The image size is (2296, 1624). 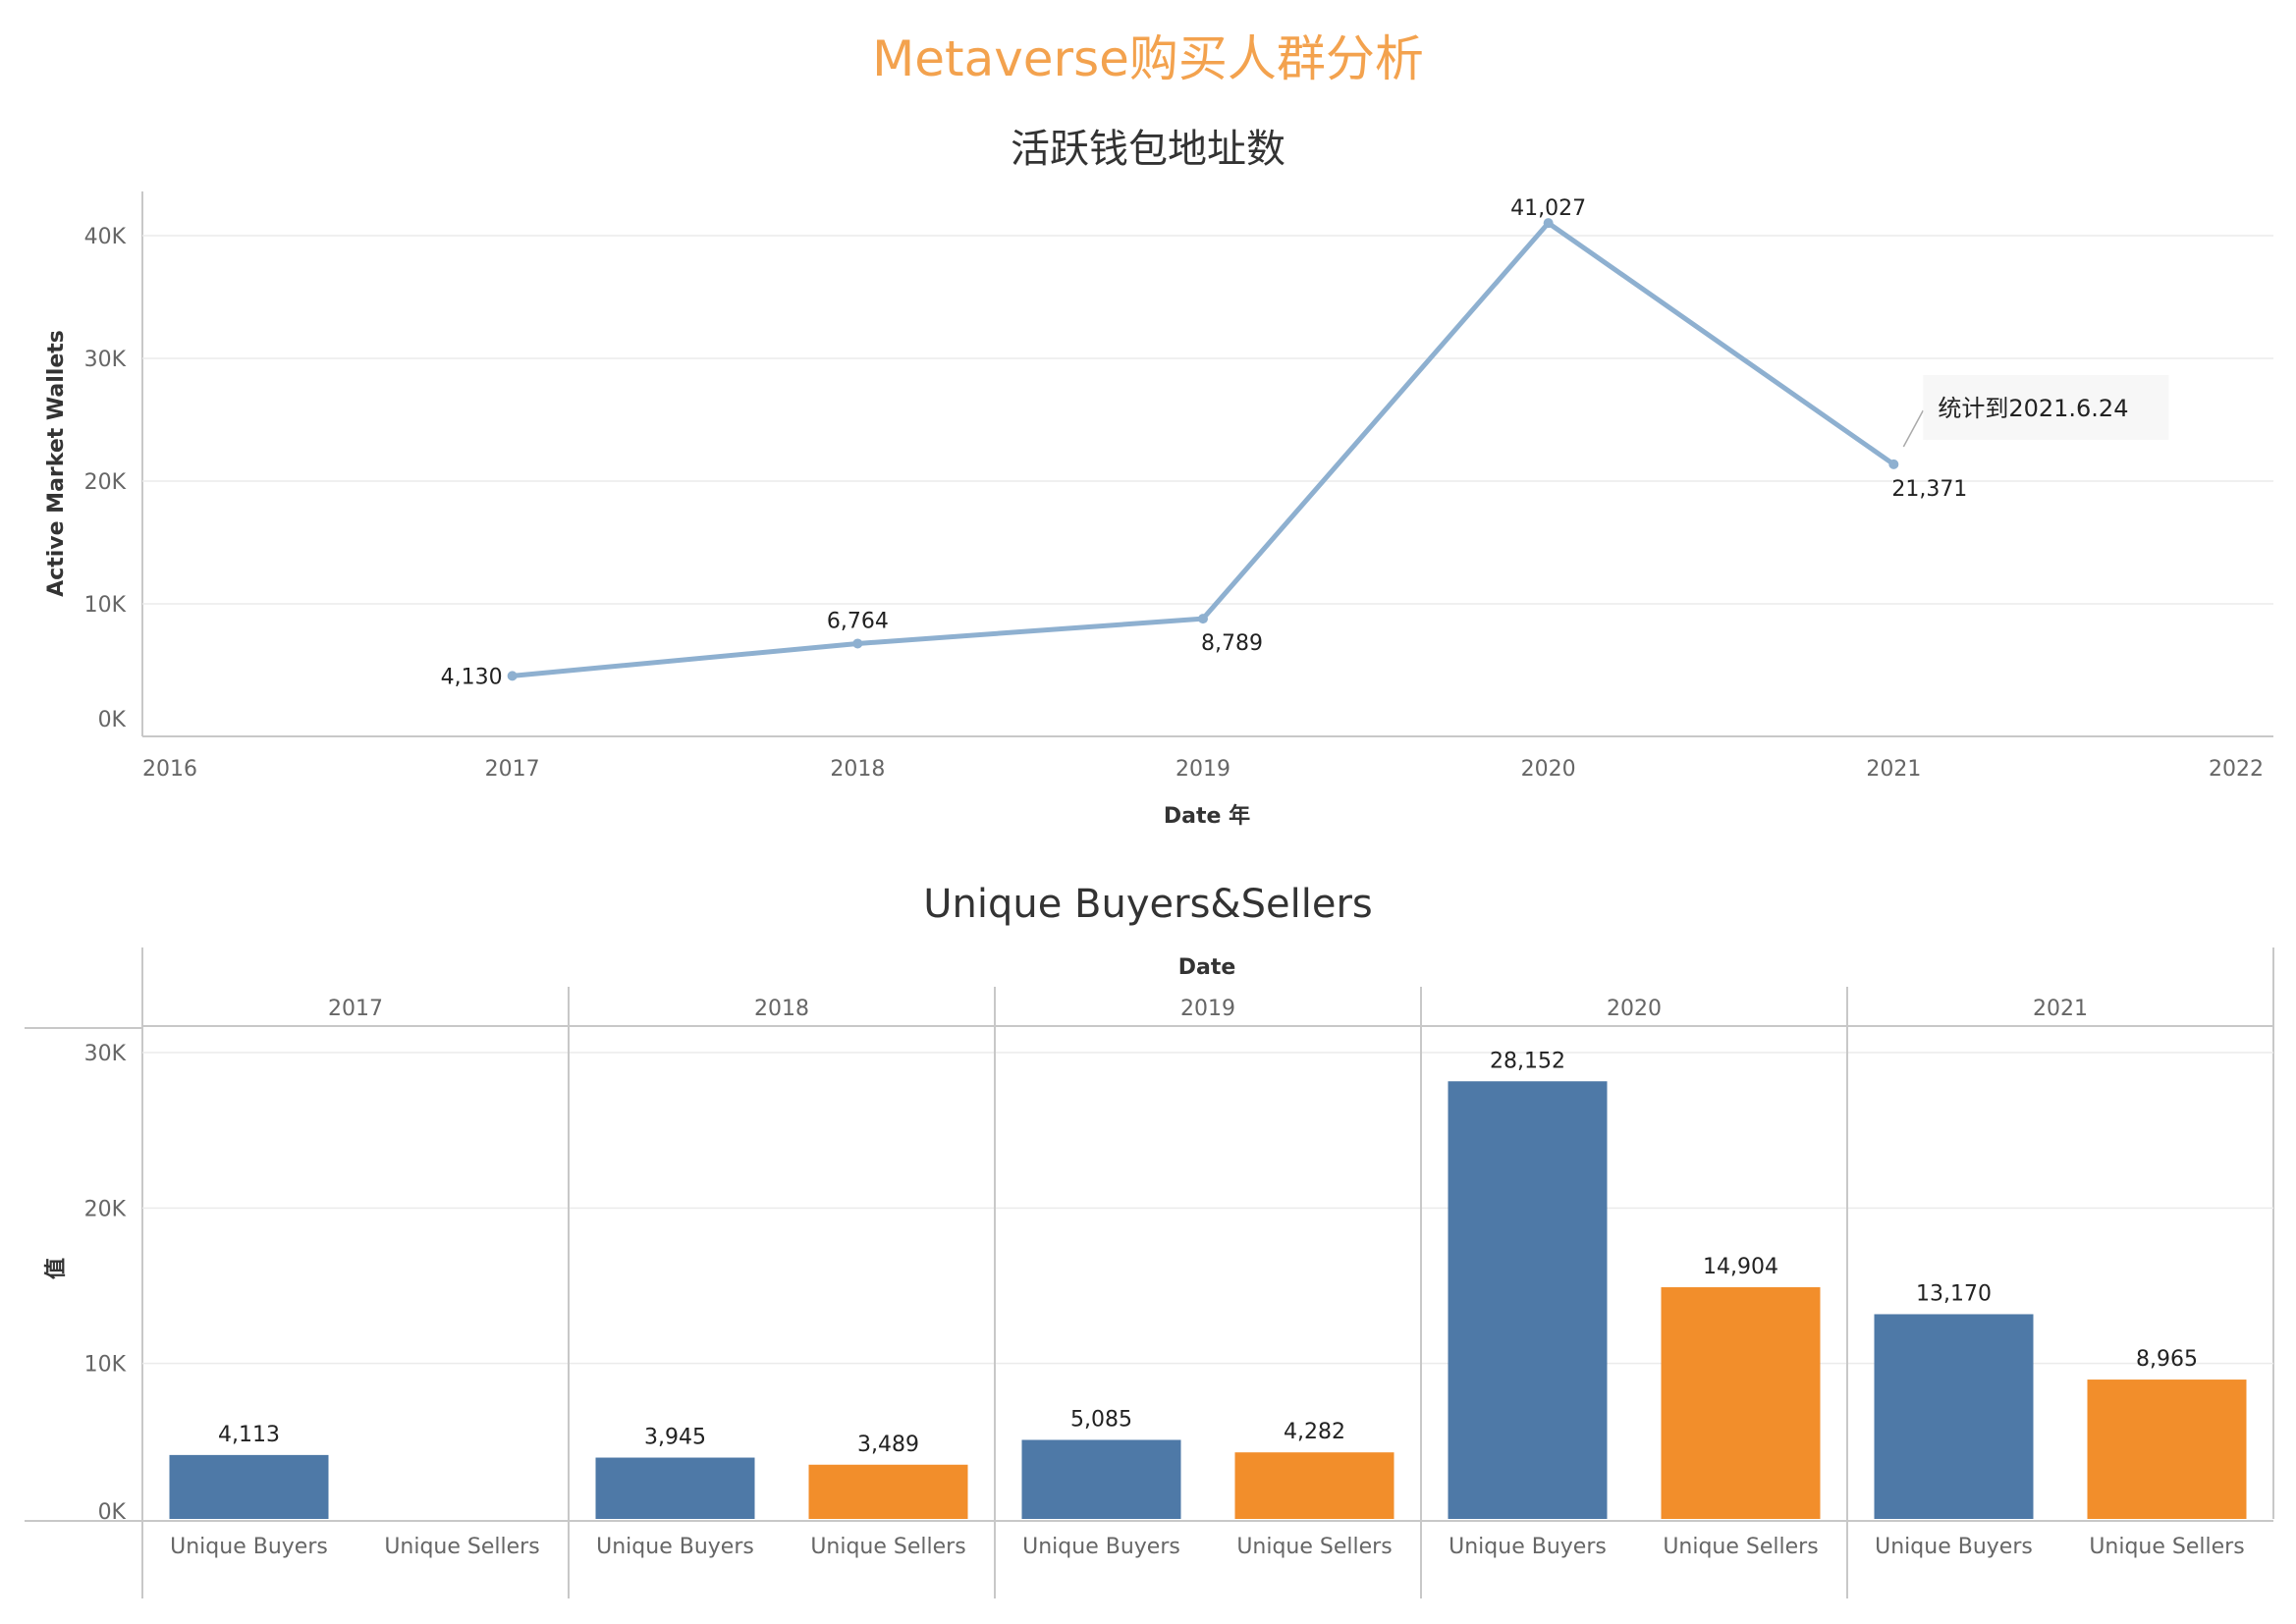 What do you see at coordinates (858, 621) in the screenshot?
I see `wallets-data-label: 6,764` at bounding box center [858, 621].